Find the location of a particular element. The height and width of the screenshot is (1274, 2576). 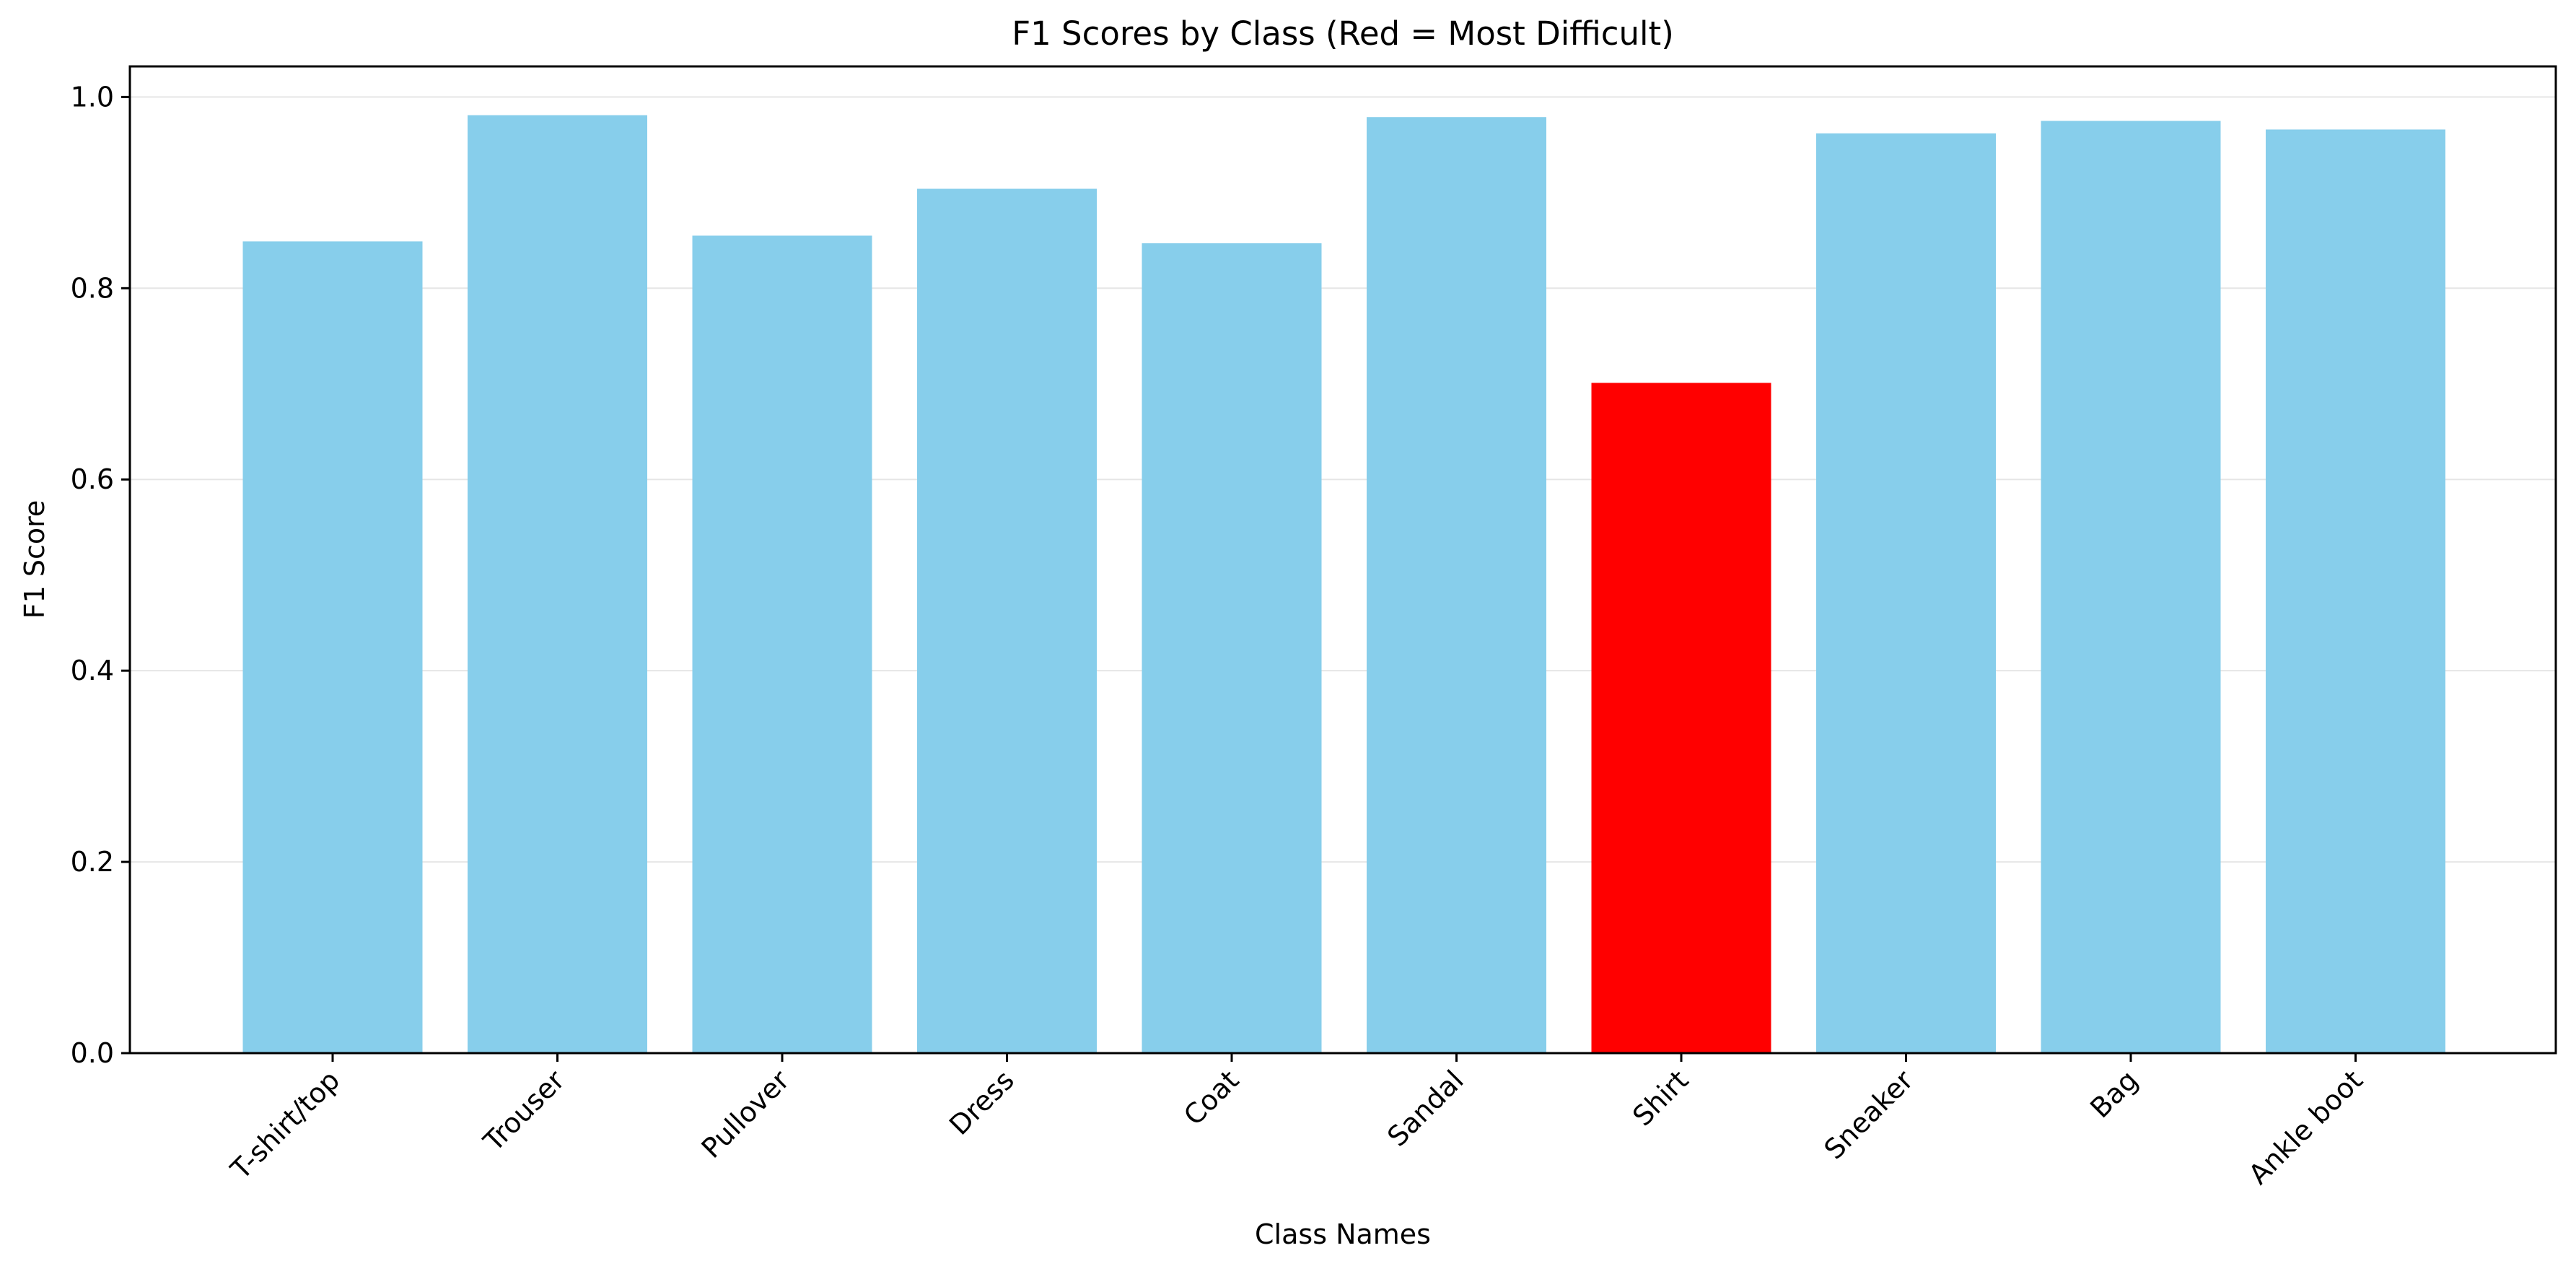

bar-highlighted is located at coordinates (1681, 718).